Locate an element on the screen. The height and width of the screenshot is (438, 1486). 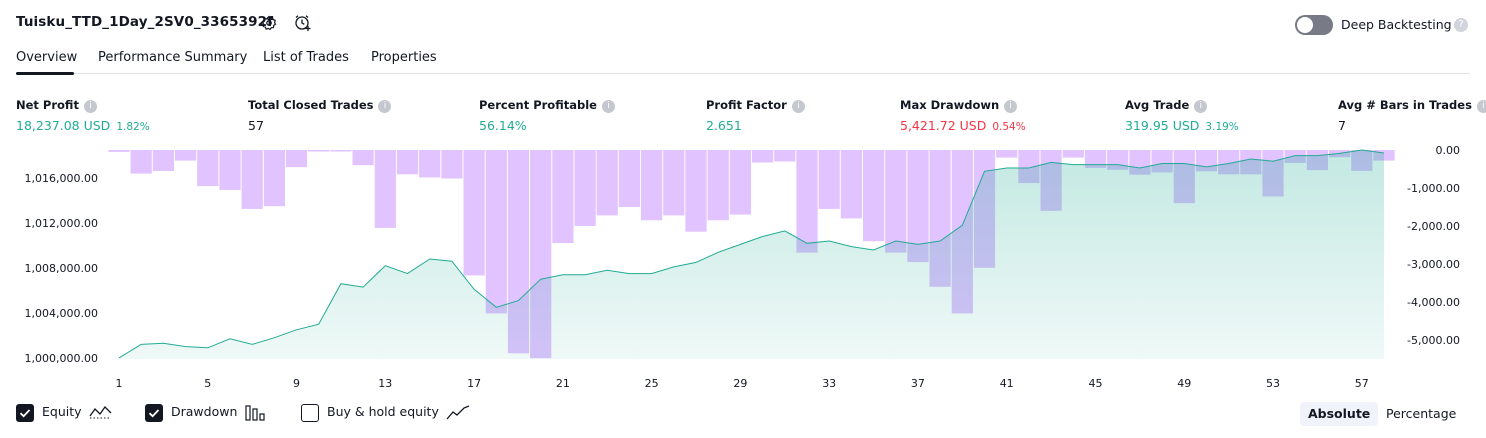
x-axis-tick-label: 25 is located at coordinates (652, 383).